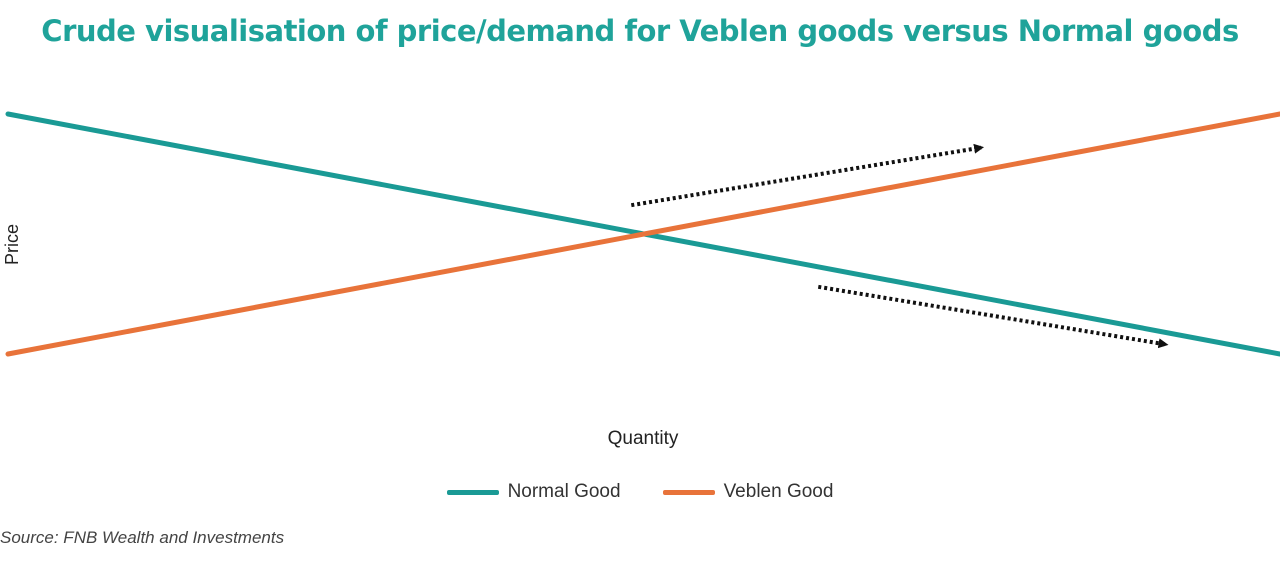 The width and height of the screenshot is (1280, 573). What do you see at coordinates (564, 491) in the screenshot?
I see `legend-label-normal-good: Normal Good` at bounding box center [564, 491].